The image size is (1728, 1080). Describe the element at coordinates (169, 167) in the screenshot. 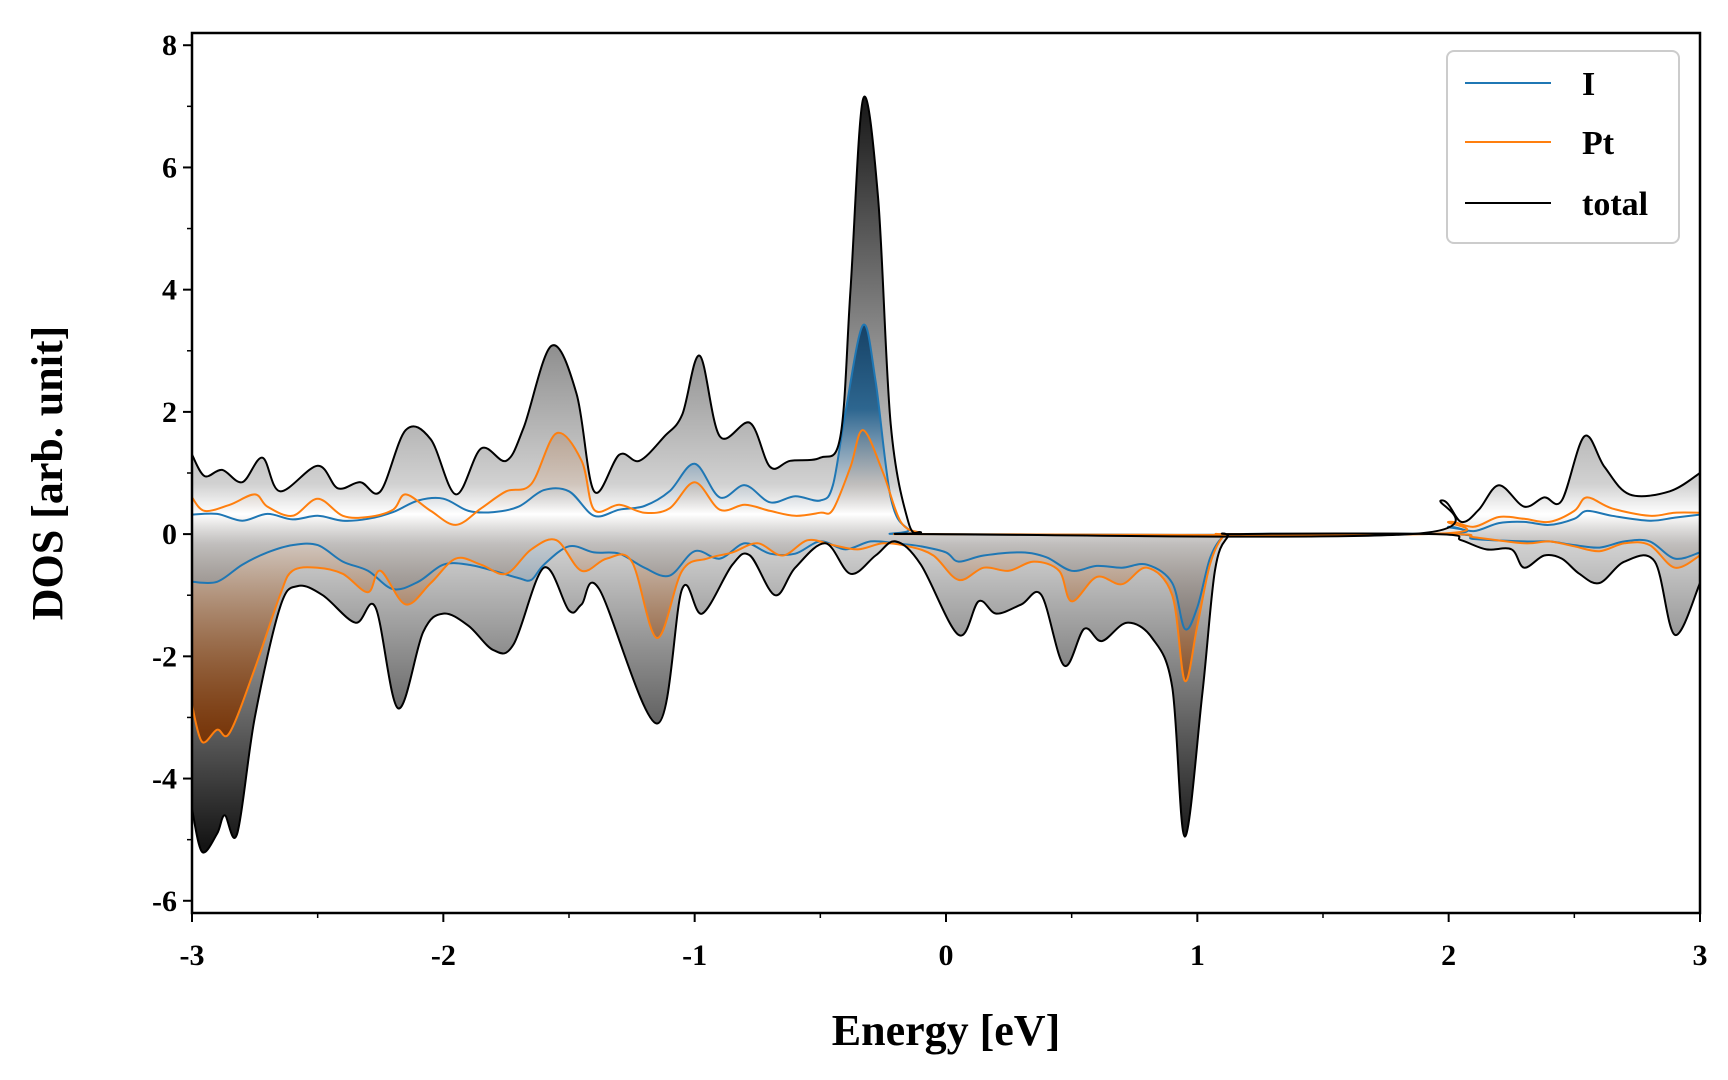

I see `y-tick-label: 6` at that location.